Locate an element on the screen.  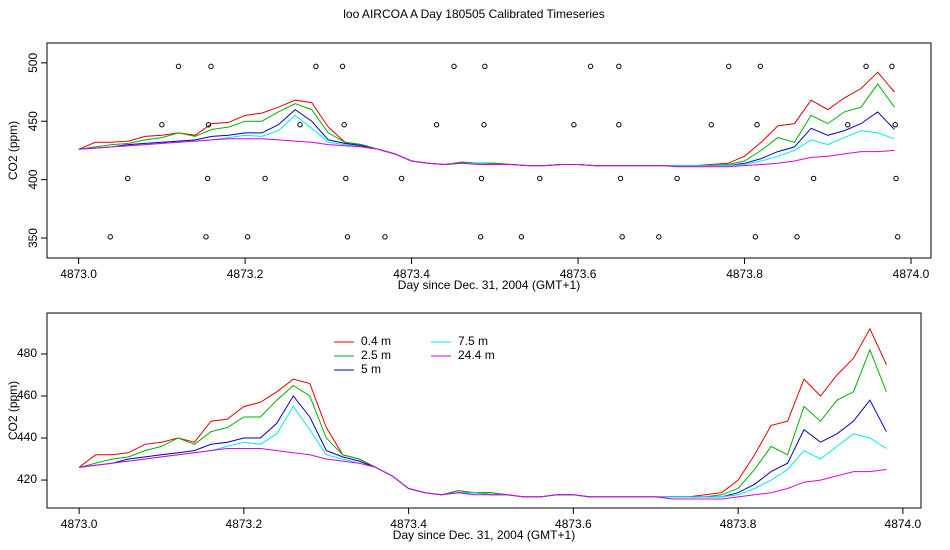
legend-label: 5 m is located at coordinates (371, 369).